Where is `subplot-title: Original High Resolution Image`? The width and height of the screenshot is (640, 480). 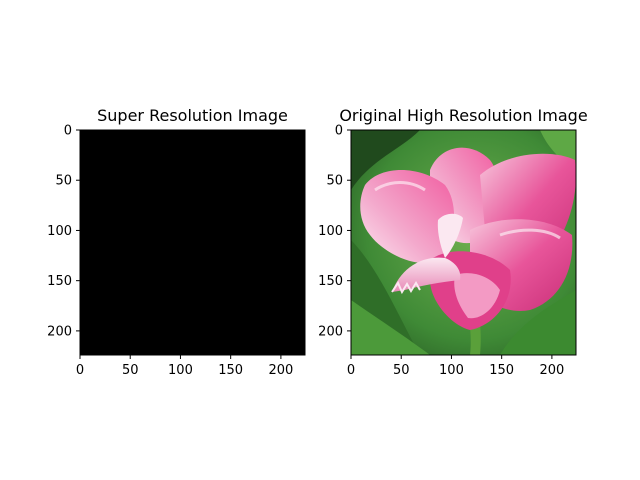
subplot-title: Original High Resolution Image is located at coordinates (463, 115).